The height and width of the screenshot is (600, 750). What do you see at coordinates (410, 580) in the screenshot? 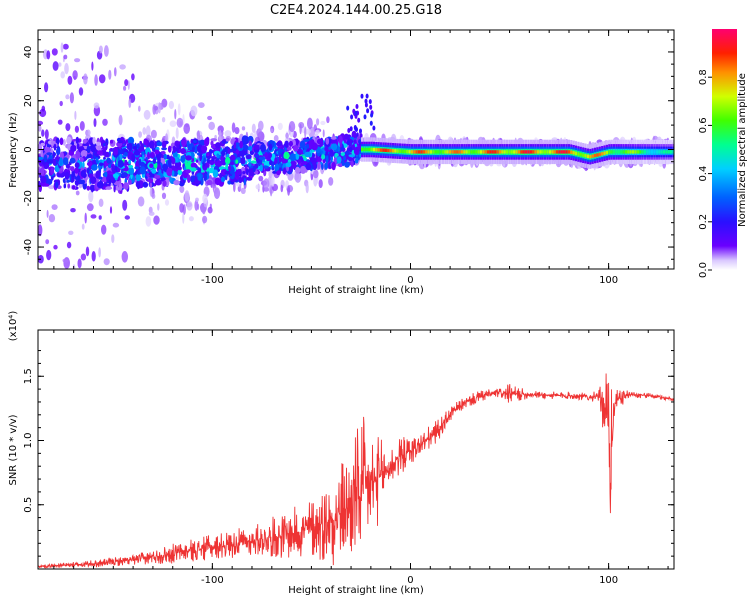
I see `x-tick-label: 0` at bounding box center [410, 580].